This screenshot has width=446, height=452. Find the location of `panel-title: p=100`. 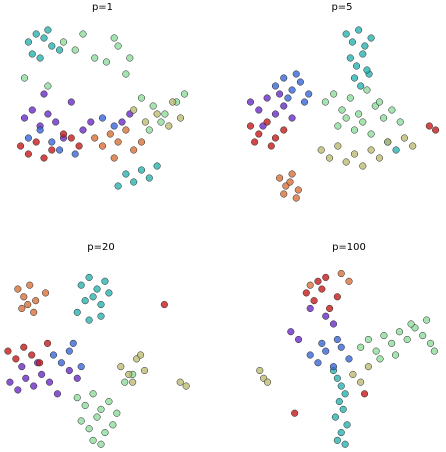

panel-title: p=100 is located at coordinates (349, 247).